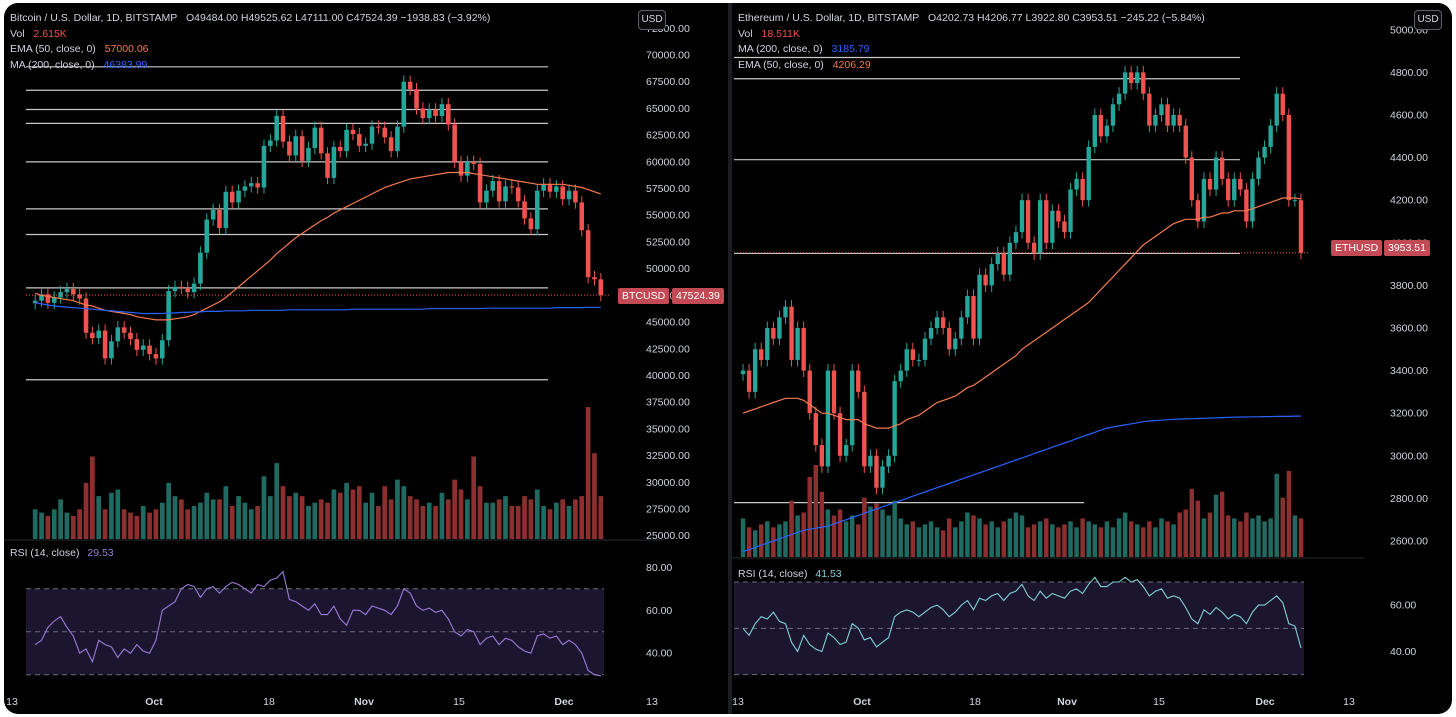  I want to click on eth-x-tick-label: 13, so click(1349, 702).